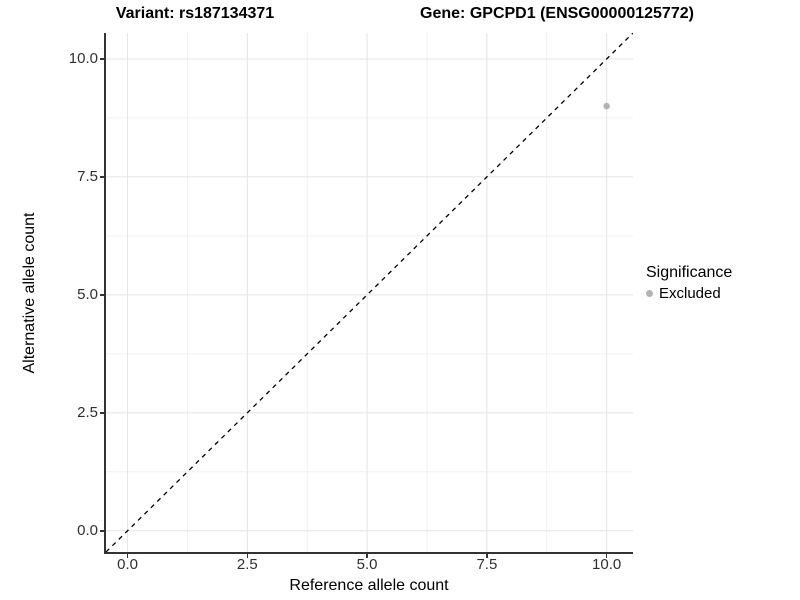 The height and width of the screenshot is (600, 800). What do you see at coordinates (29, 293) in the screenshot?
I see `y-axis-title: Alternative allele count` at bounding box center [29, 293].